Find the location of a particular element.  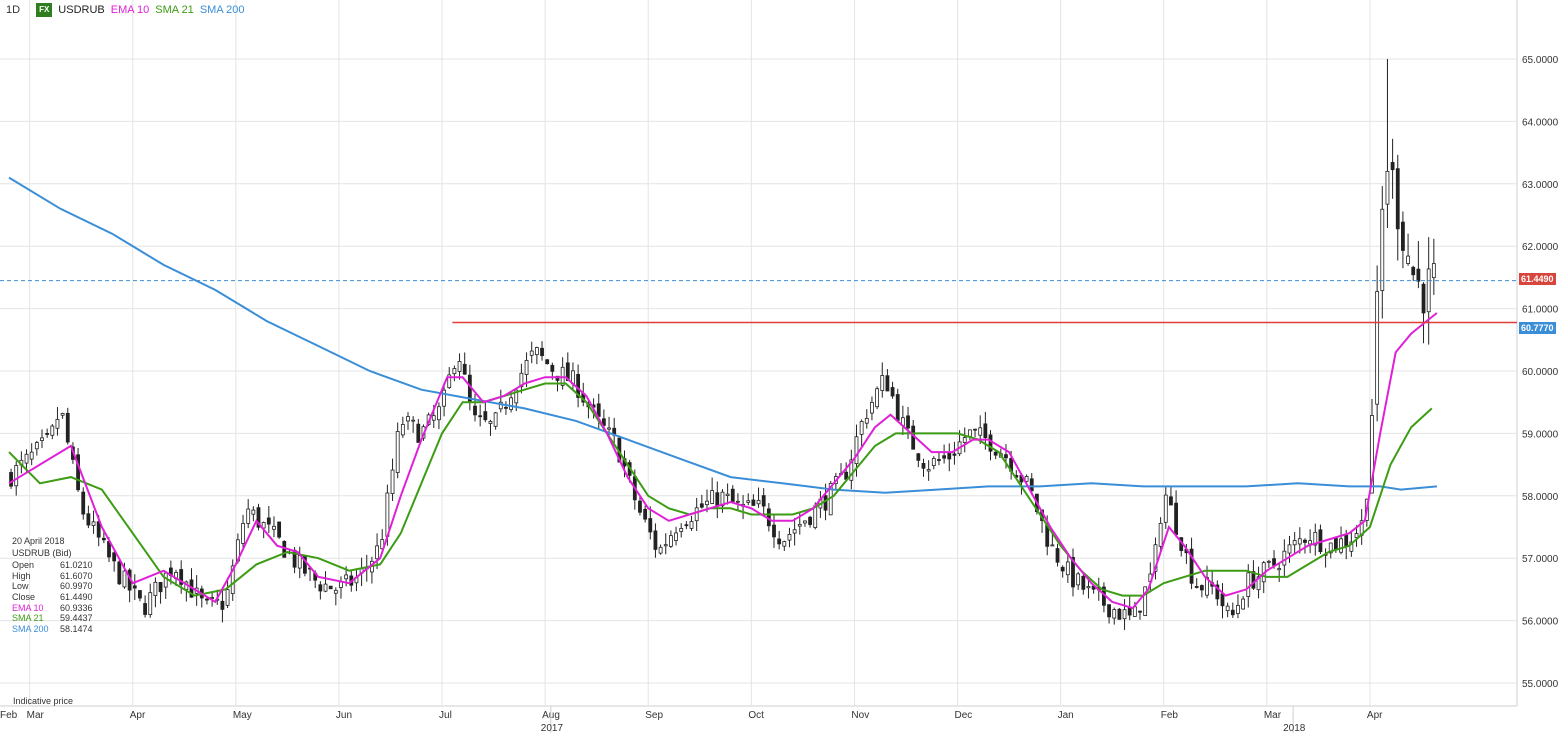

info-row: Close 61.4490 is located at coordinates (60, 597).